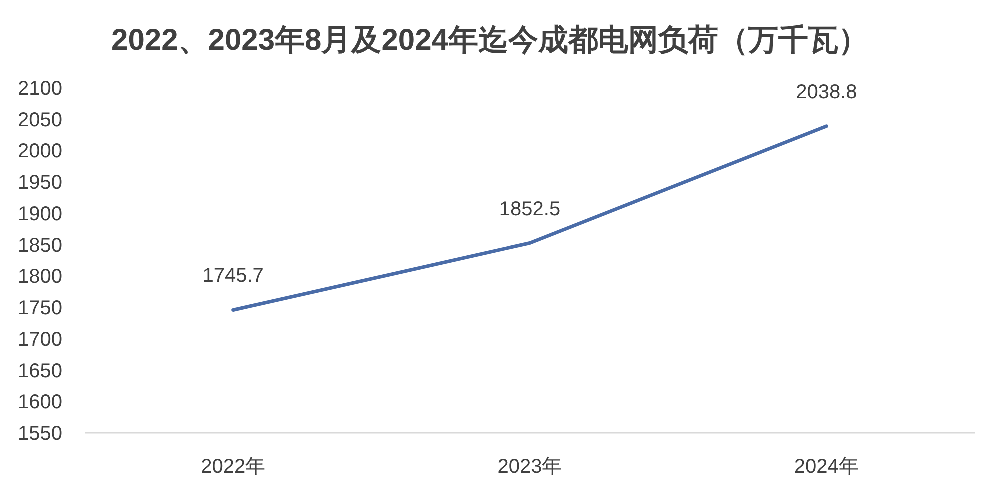 This screenshot has width=1000, height=498. I want to click on y-tick-label: 1650, so click(40, 371).